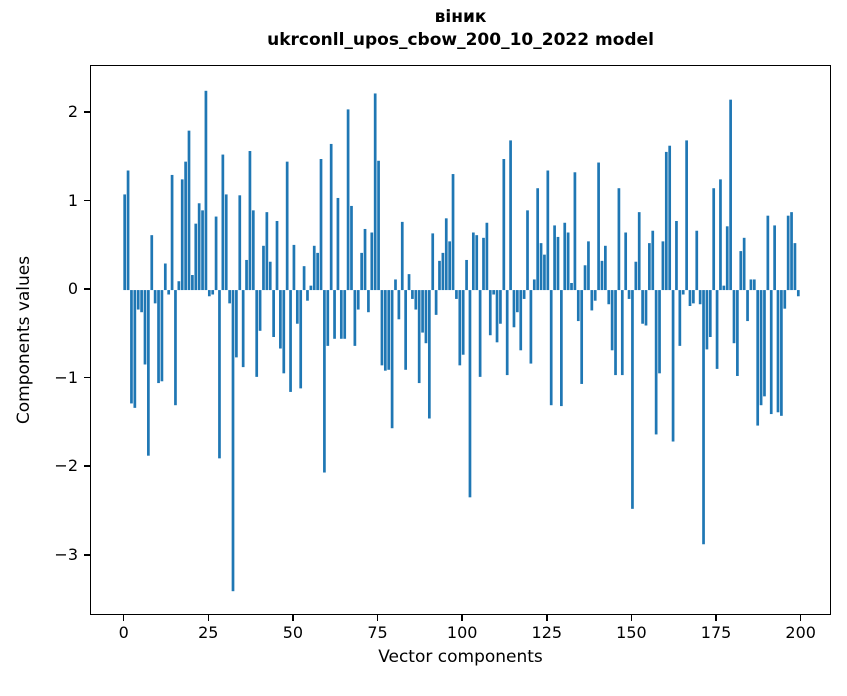 Image resolution: width=847 pixels, height=696 pixels. Describe the element at coordinates (208, 632) in the screenshot. I see `x-tick-label: 25` at that location.